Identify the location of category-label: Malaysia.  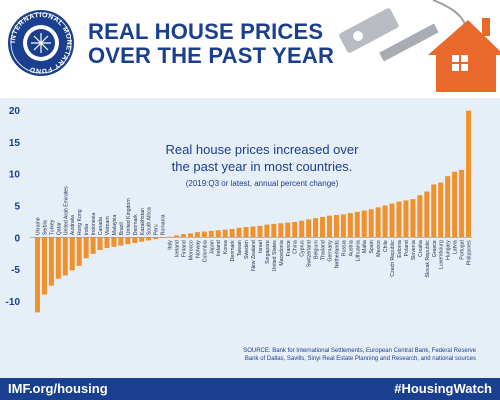
(115, 225).